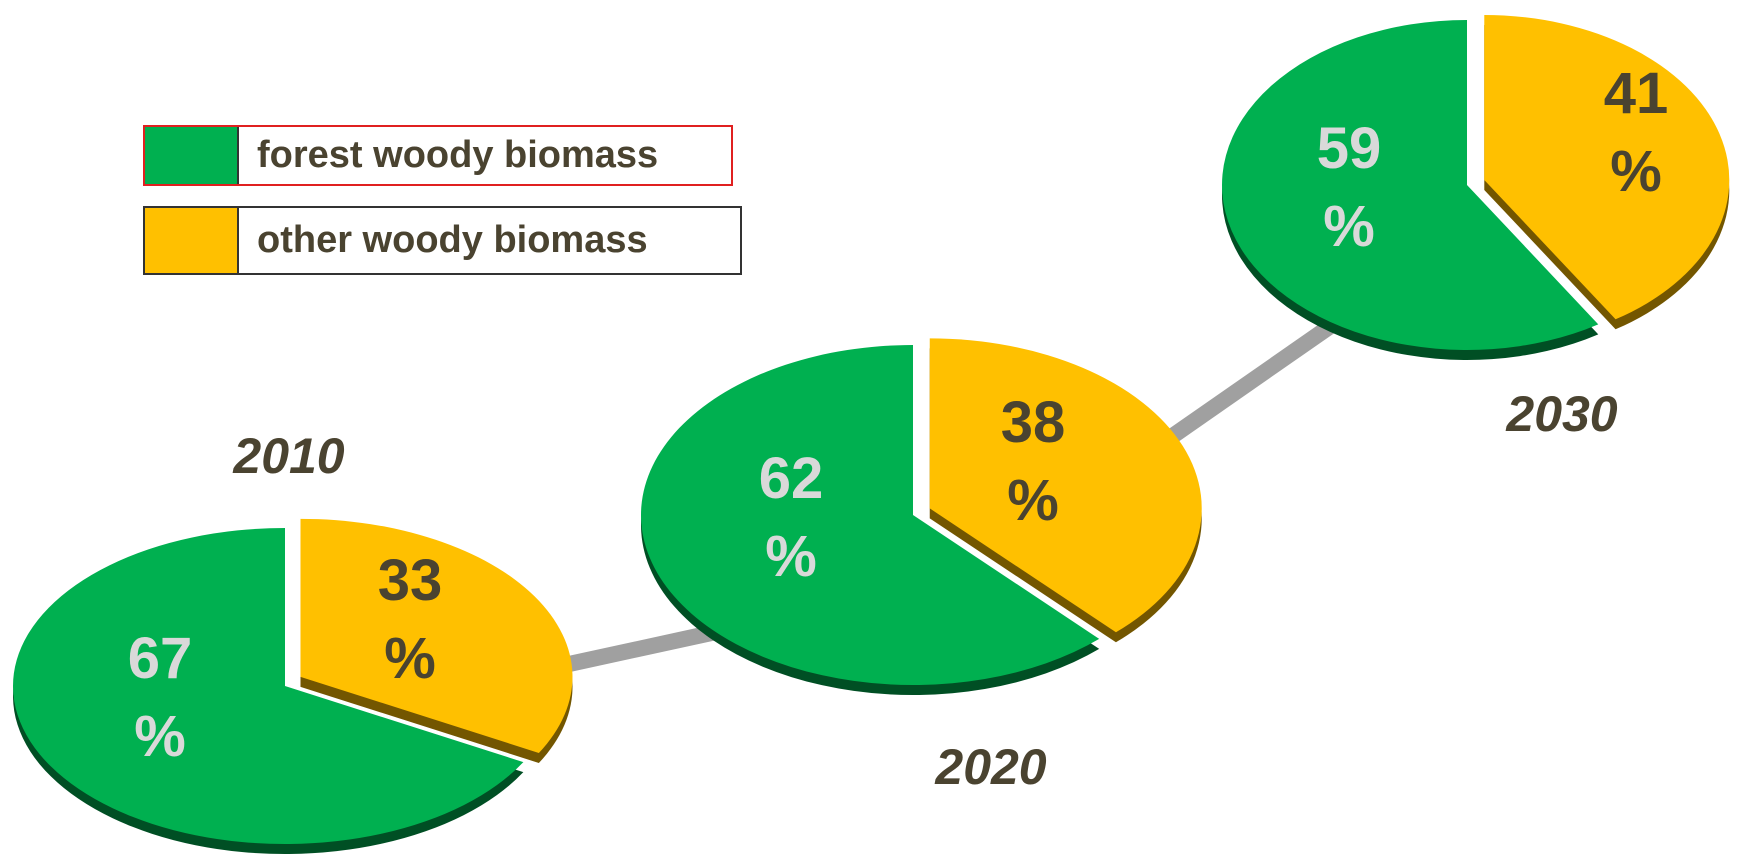 The width and height of the screenshot is (1755, 862). I want to click on legend-item: other woody biomass, so click(442, 240).